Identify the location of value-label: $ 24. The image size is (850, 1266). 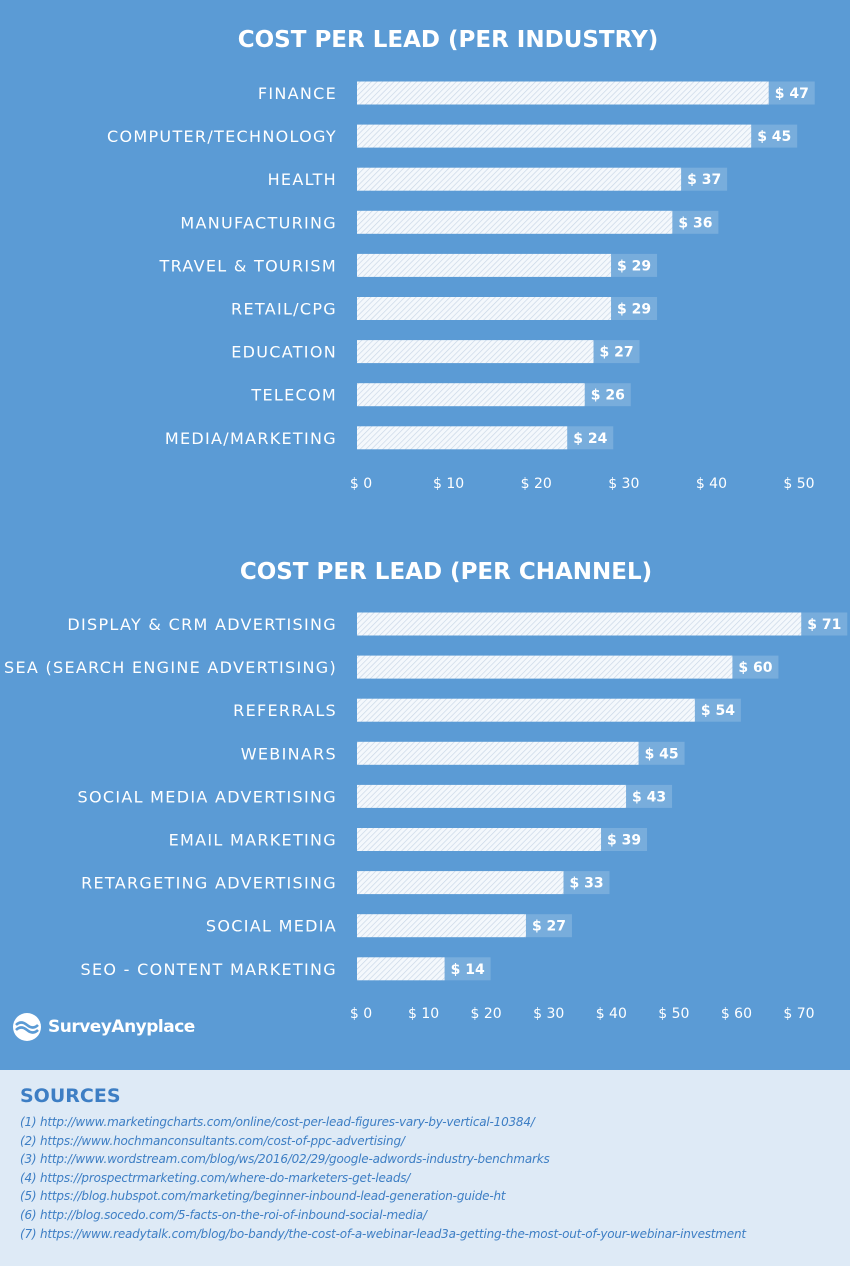
(590, 439).